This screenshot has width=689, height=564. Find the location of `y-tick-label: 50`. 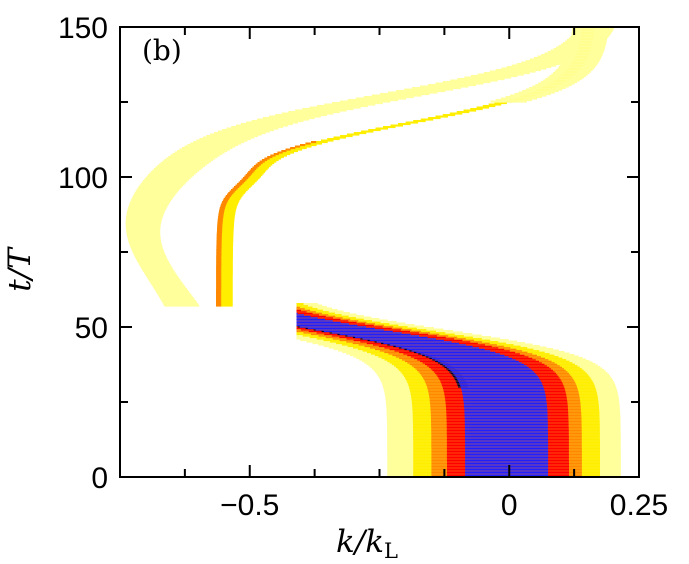

y-tick-label: 50 is located at coordinates (91, 328).